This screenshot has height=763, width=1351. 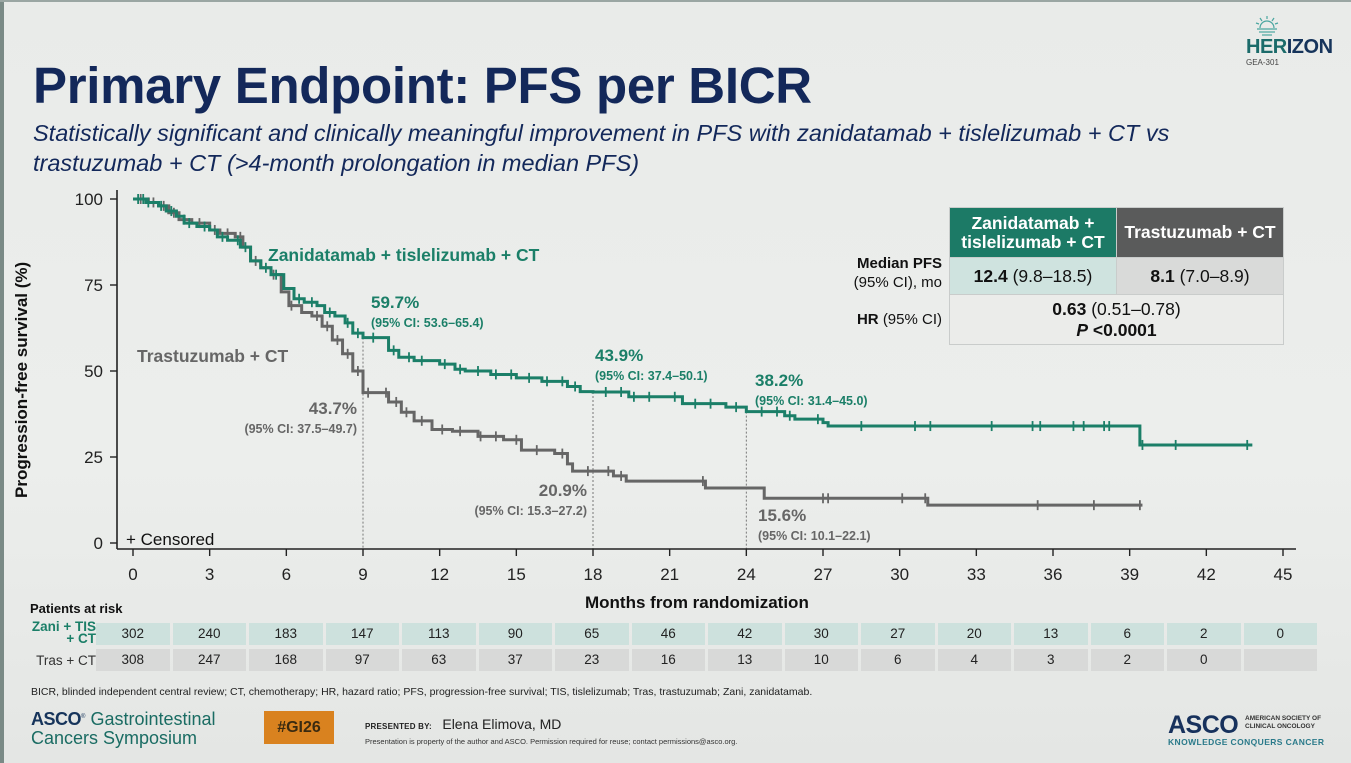 What do you see at coordinates (706, 634) in the screenshot?
I see `at-risk-row-zani: 302 240 183 147 113 90 65 46 42 30 27 20 13 6 2 0` at bounding box center [706, 634].